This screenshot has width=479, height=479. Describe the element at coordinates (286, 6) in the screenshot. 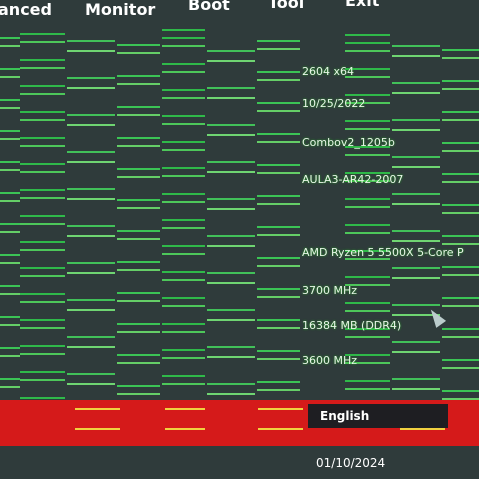

I see `menu-tab: Tool` at that location.